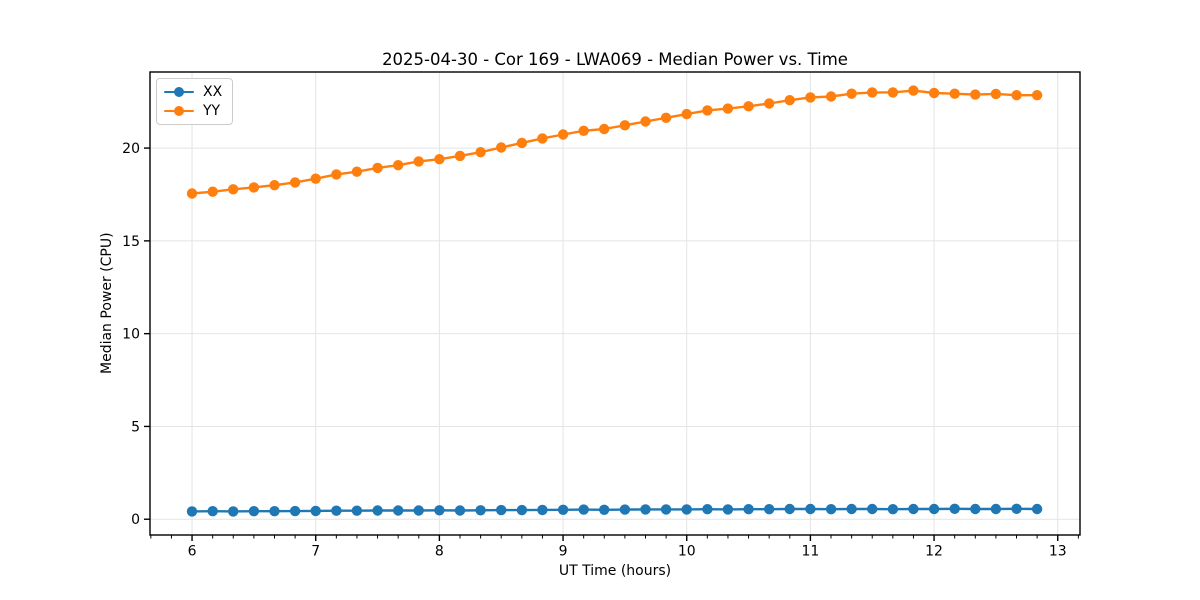 Image resolution: width=1200 pixels, height=600 pixels. I want to click on y-tick-label: 10, so click(131, 335).